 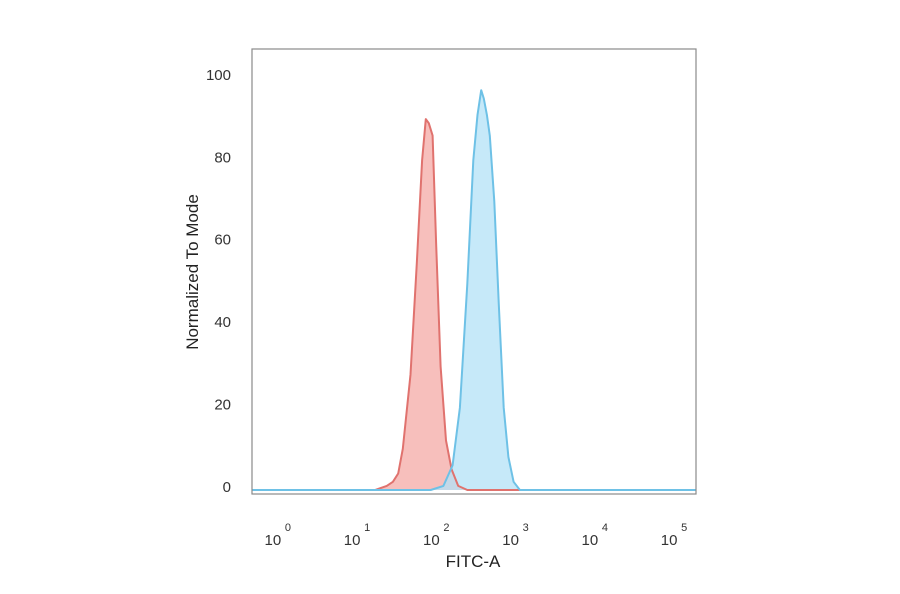 What do you see at coordinates (446, 528) in the screenshot?
I see `x-tick-exponent: 2` at bounding box center [446, 528].